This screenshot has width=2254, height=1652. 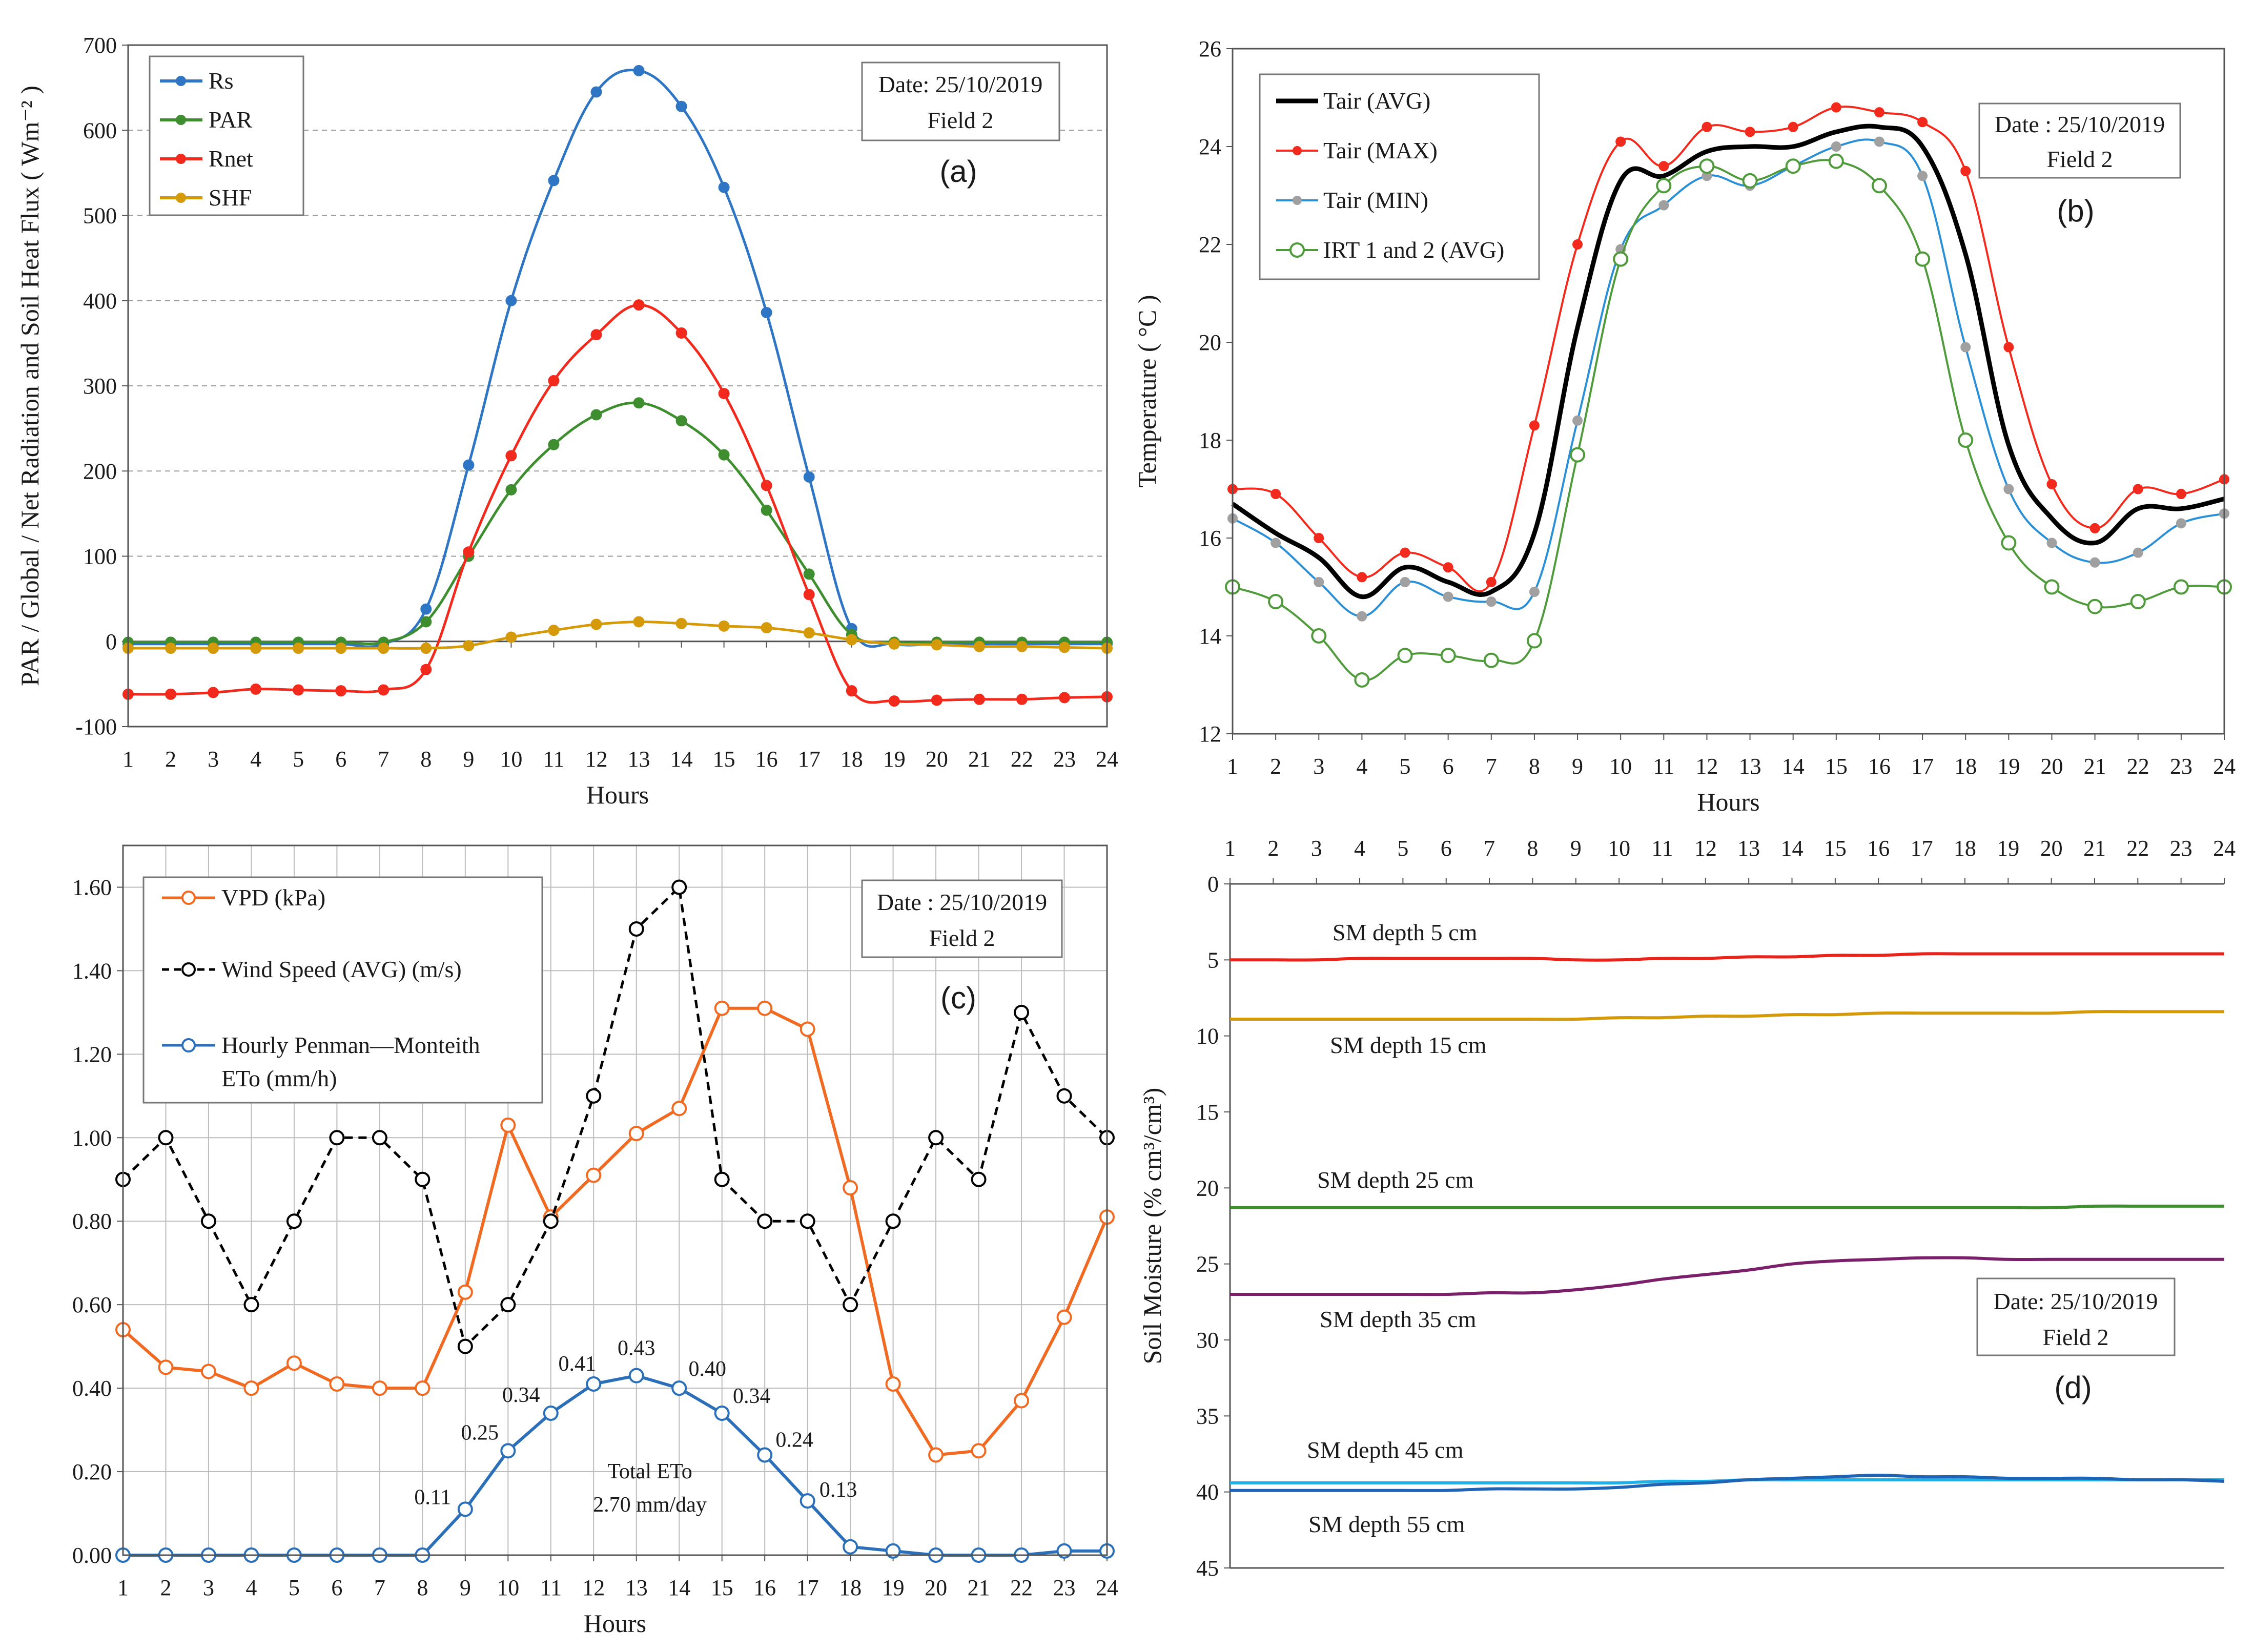 What do you see at coordinates (1532, 848) in the screenshot?
I see `x-tick-label: 8` at bounding box center [1532, 848].